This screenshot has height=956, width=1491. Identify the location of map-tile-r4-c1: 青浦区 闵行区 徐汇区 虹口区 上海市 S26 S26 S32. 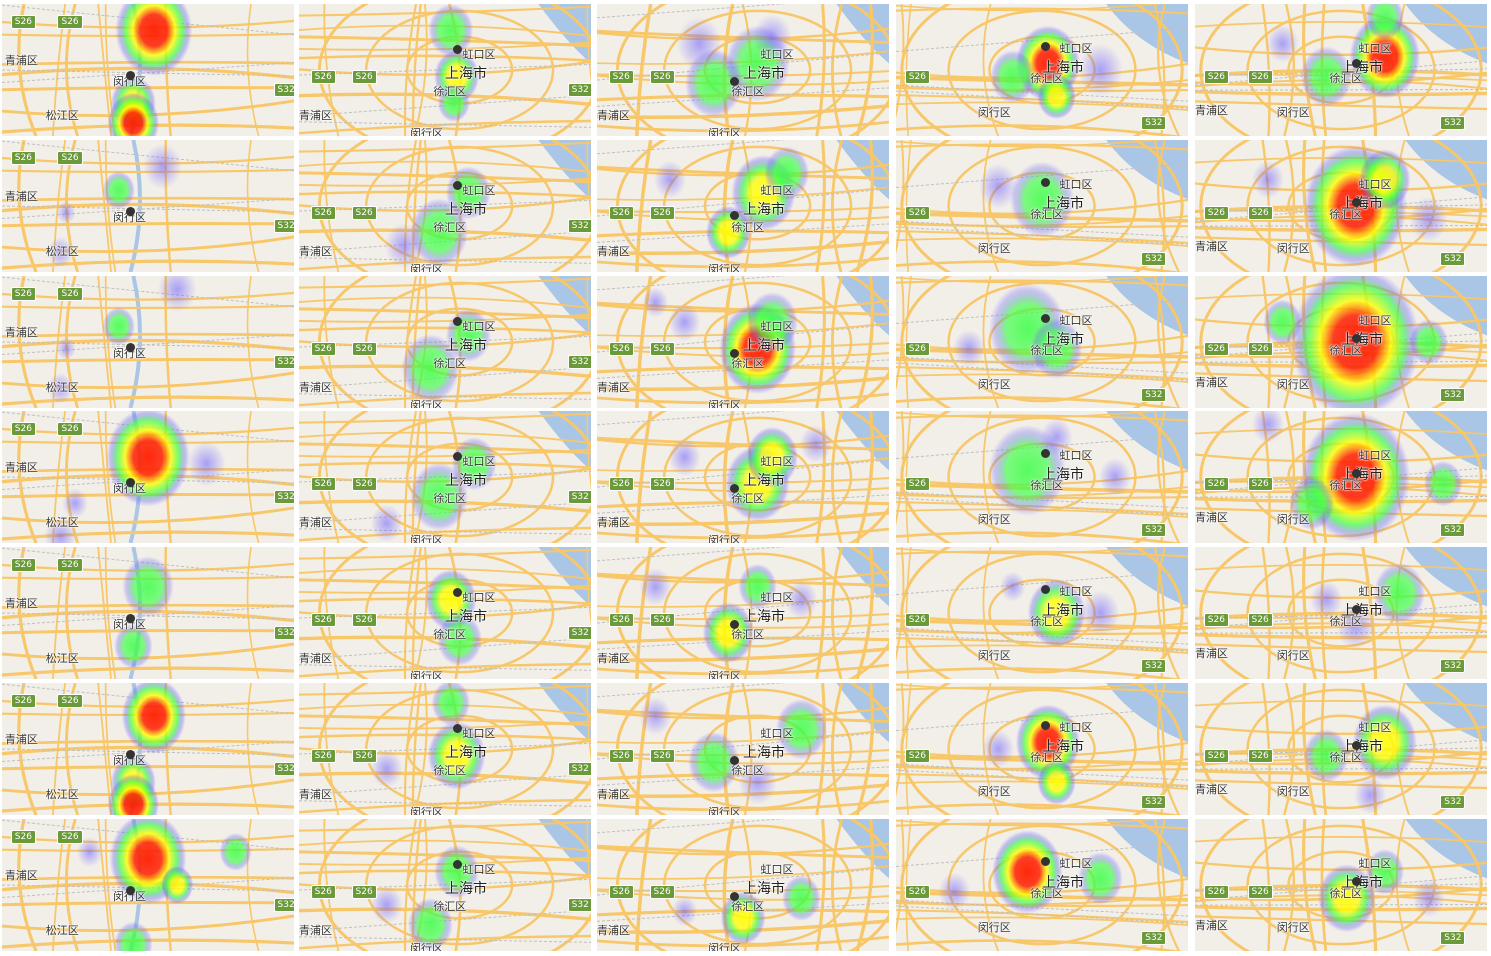
(445, 613).